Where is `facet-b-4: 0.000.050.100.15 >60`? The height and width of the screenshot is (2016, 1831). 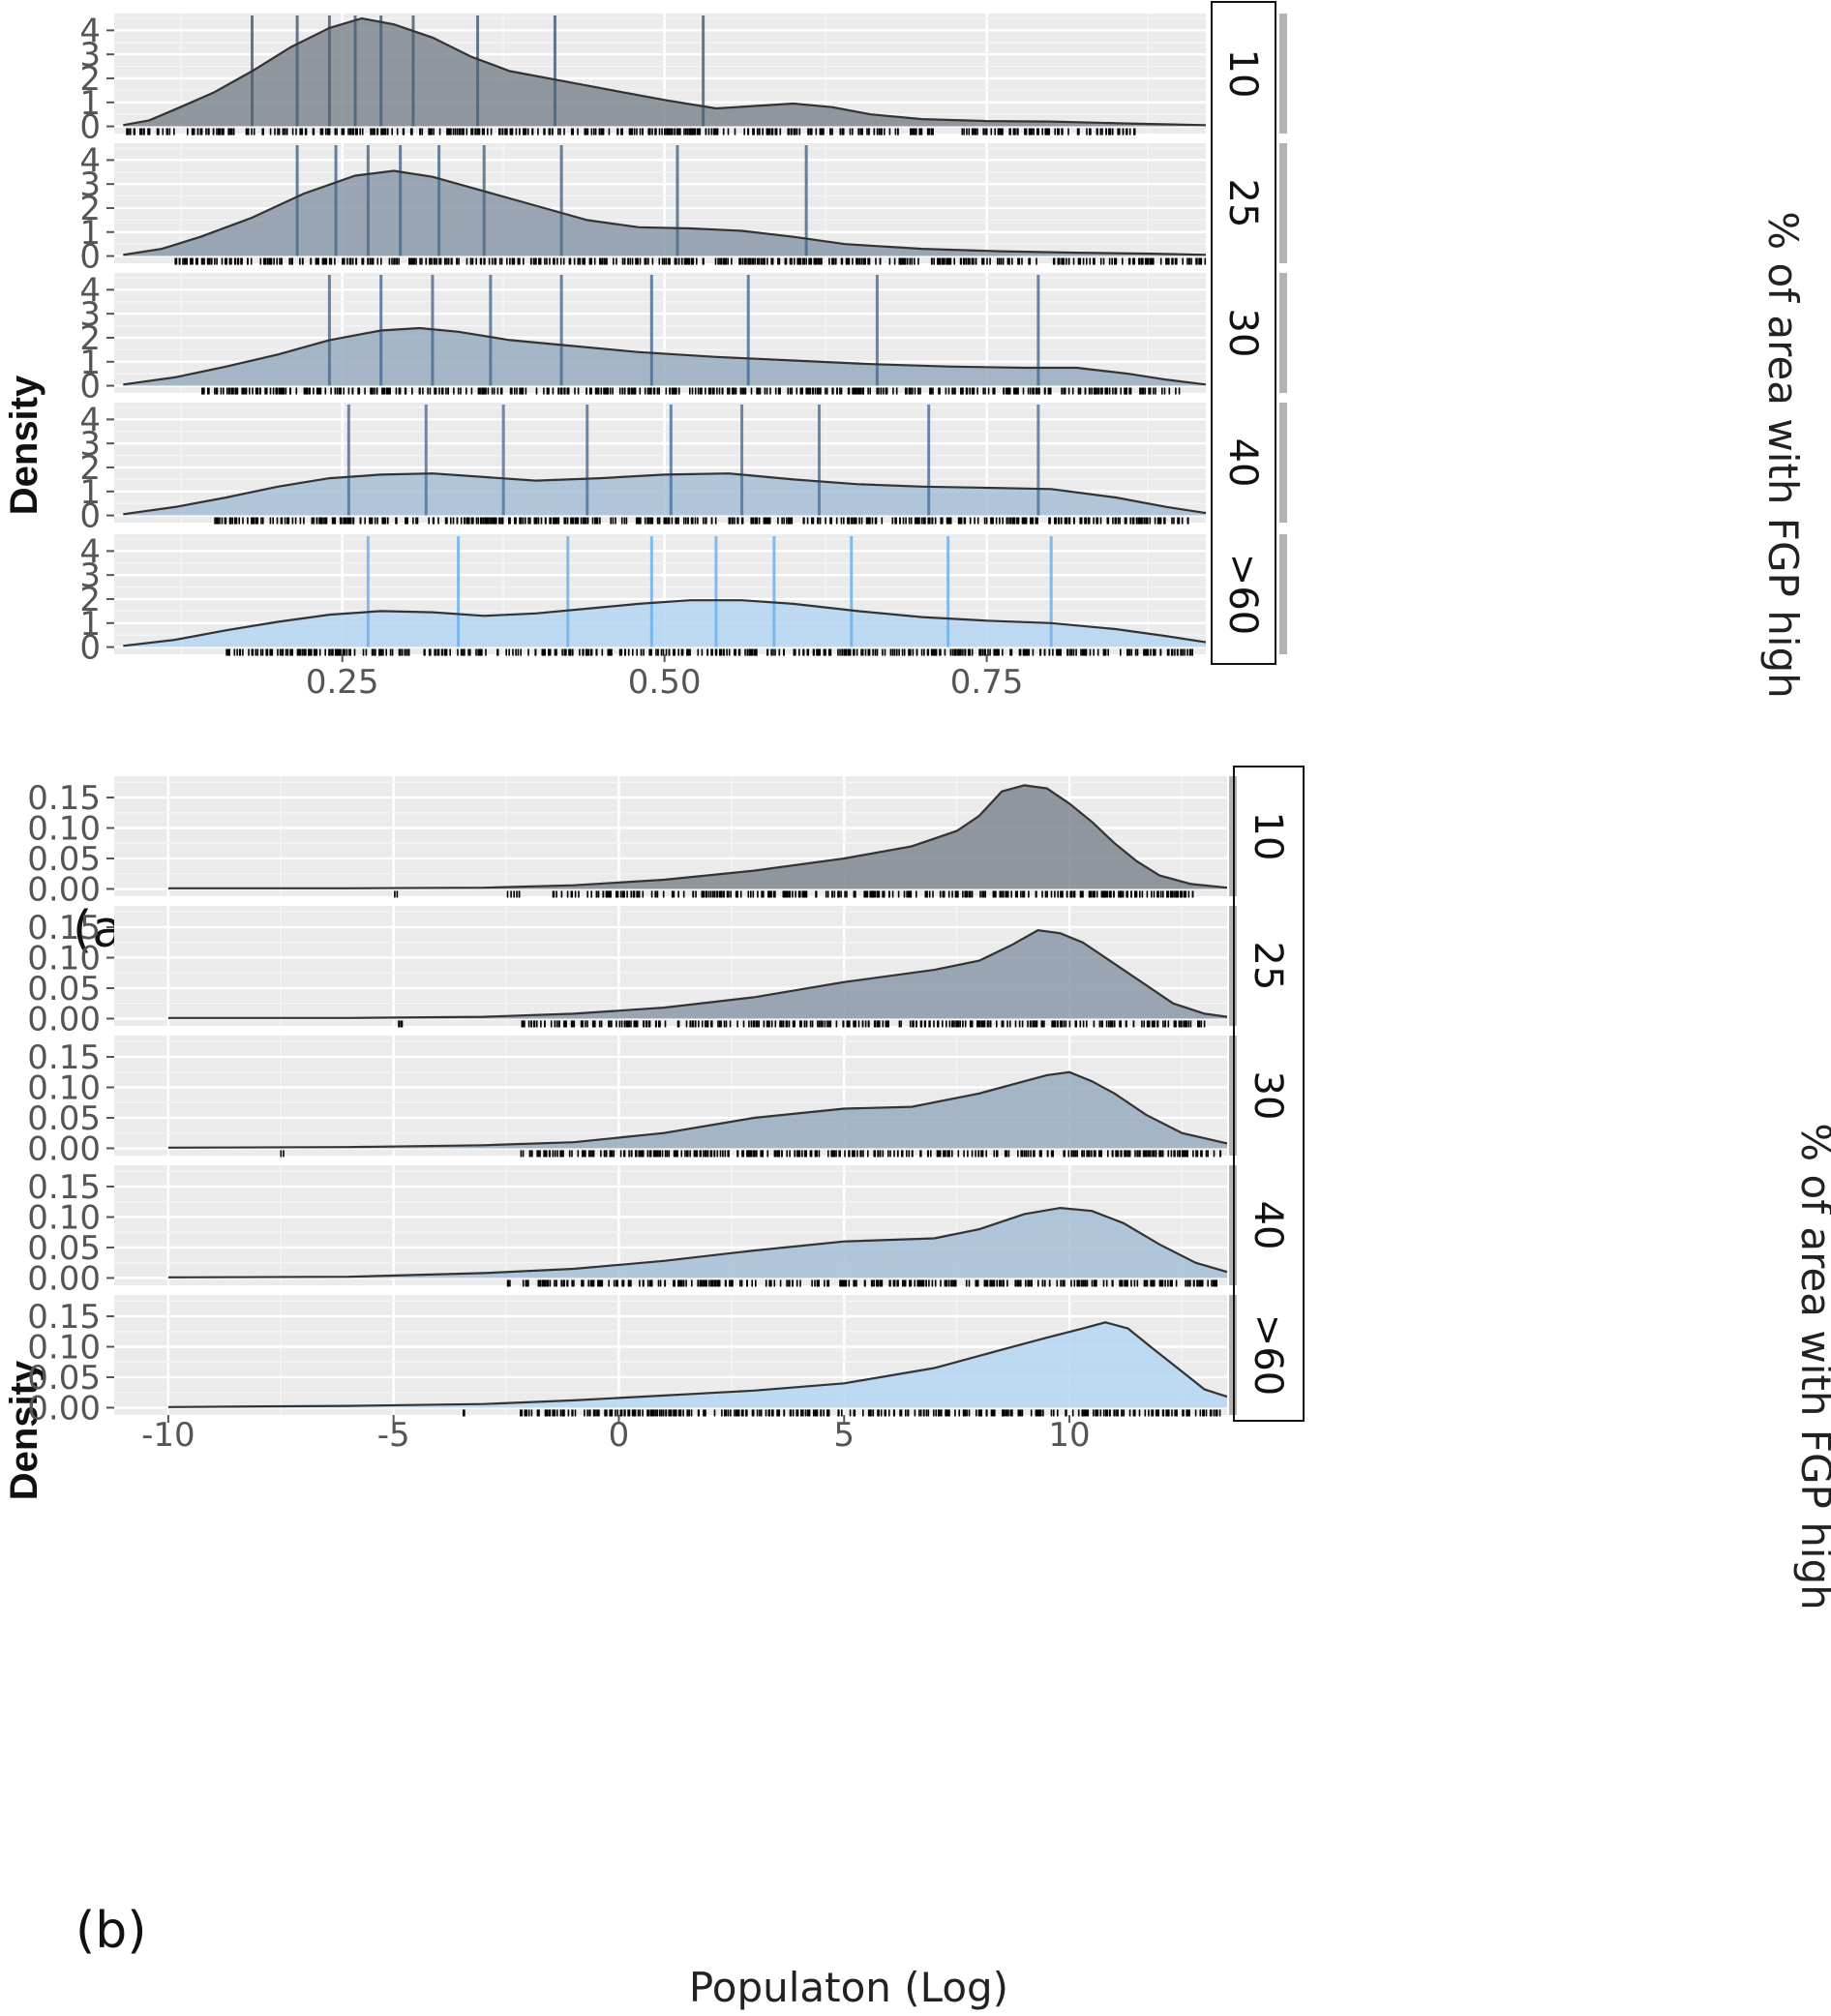
facet-b-4: 0.000.050.100.15 >60 is located at coordinates (658, 1361).